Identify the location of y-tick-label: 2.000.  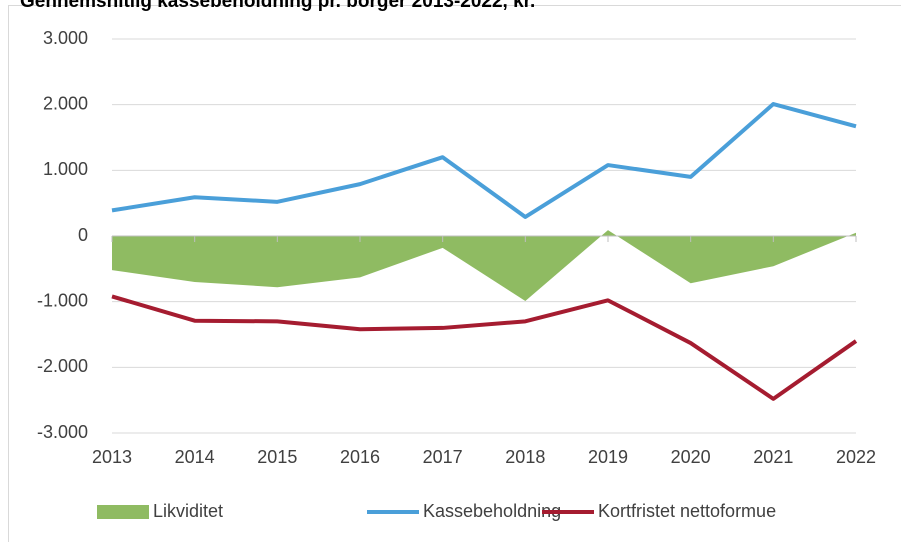
(65, 103).